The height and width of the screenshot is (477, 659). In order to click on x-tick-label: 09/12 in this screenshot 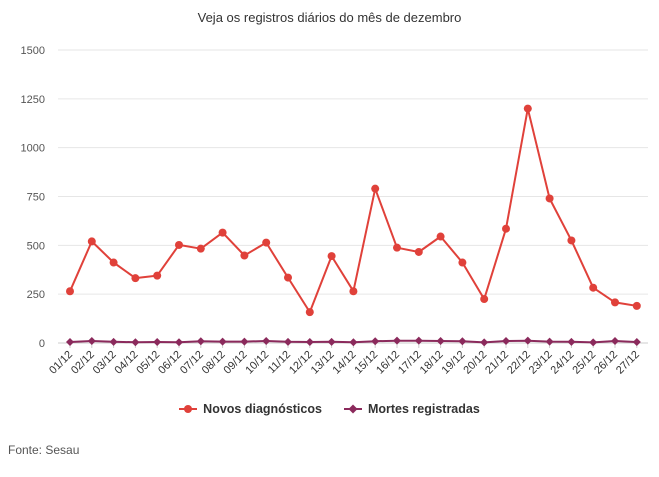, I will do `click(236, 363)`.